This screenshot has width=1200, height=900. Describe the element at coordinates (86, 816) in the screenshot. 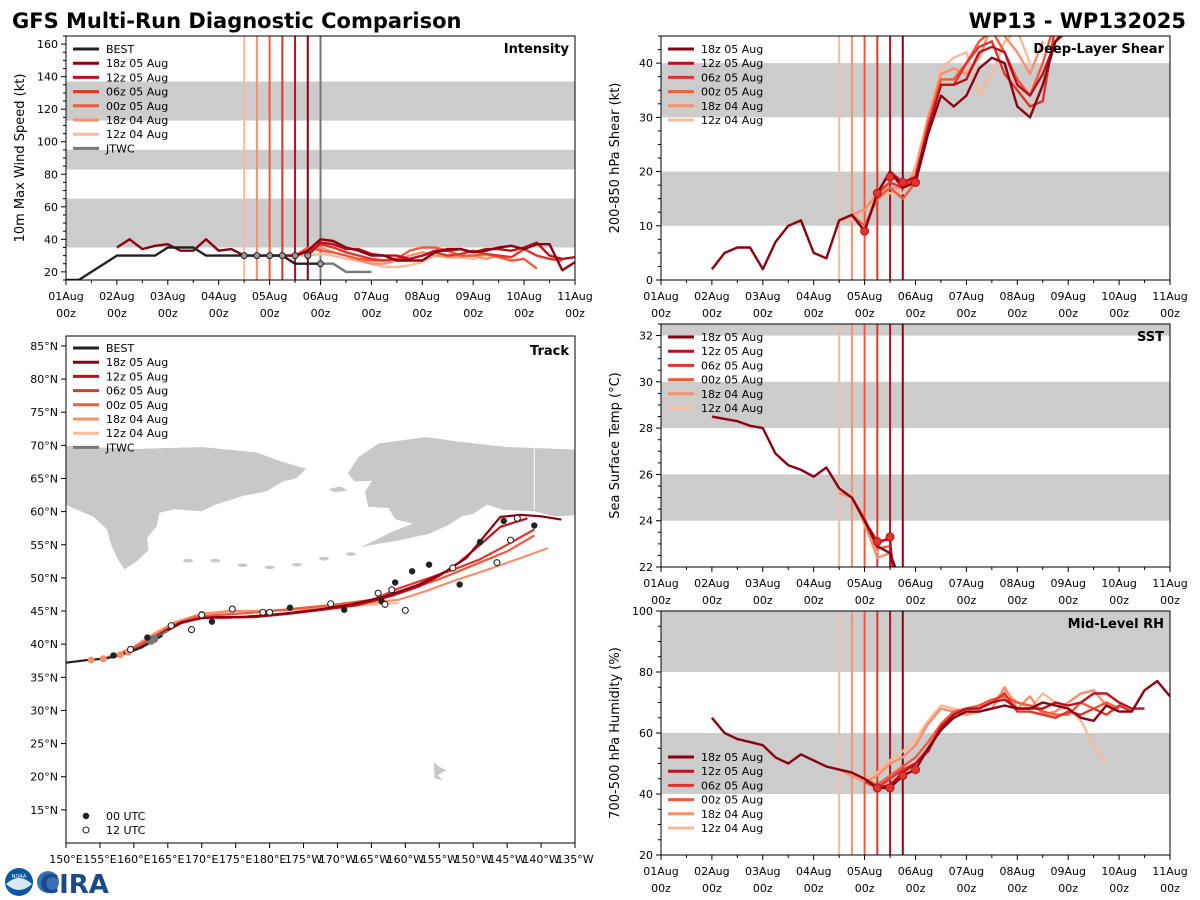

I see `track-legend-00utc-marker` at that location.